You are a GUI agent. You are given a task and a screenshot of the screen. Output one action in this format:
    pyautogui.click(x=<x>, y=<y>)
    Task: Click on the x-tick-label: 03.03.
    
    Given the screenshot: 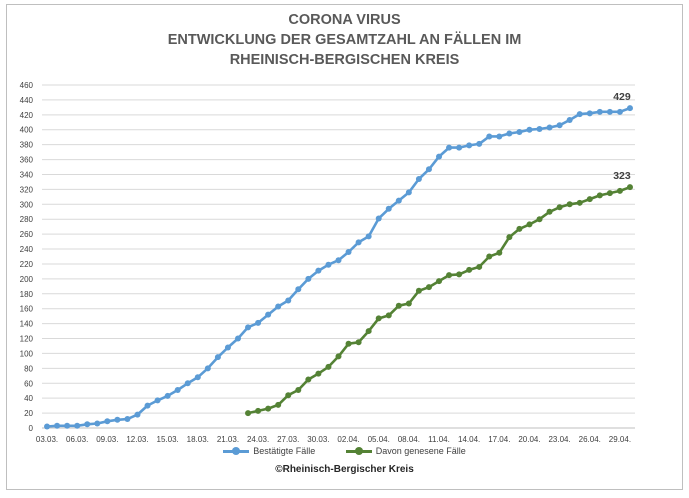 What is the action you would take?
    pyautogui.click(x=47, y=439)
    